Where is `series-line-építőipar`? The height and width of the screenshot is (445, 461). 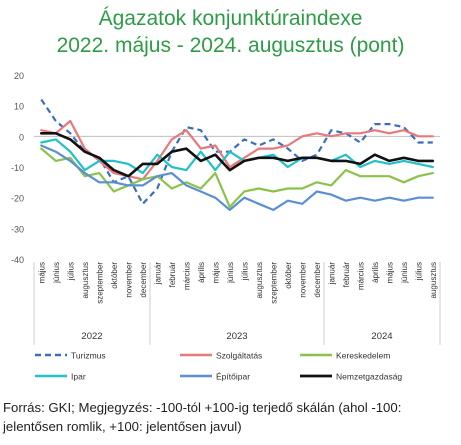 series-line-építőipar is located at coordinates (237, 177).